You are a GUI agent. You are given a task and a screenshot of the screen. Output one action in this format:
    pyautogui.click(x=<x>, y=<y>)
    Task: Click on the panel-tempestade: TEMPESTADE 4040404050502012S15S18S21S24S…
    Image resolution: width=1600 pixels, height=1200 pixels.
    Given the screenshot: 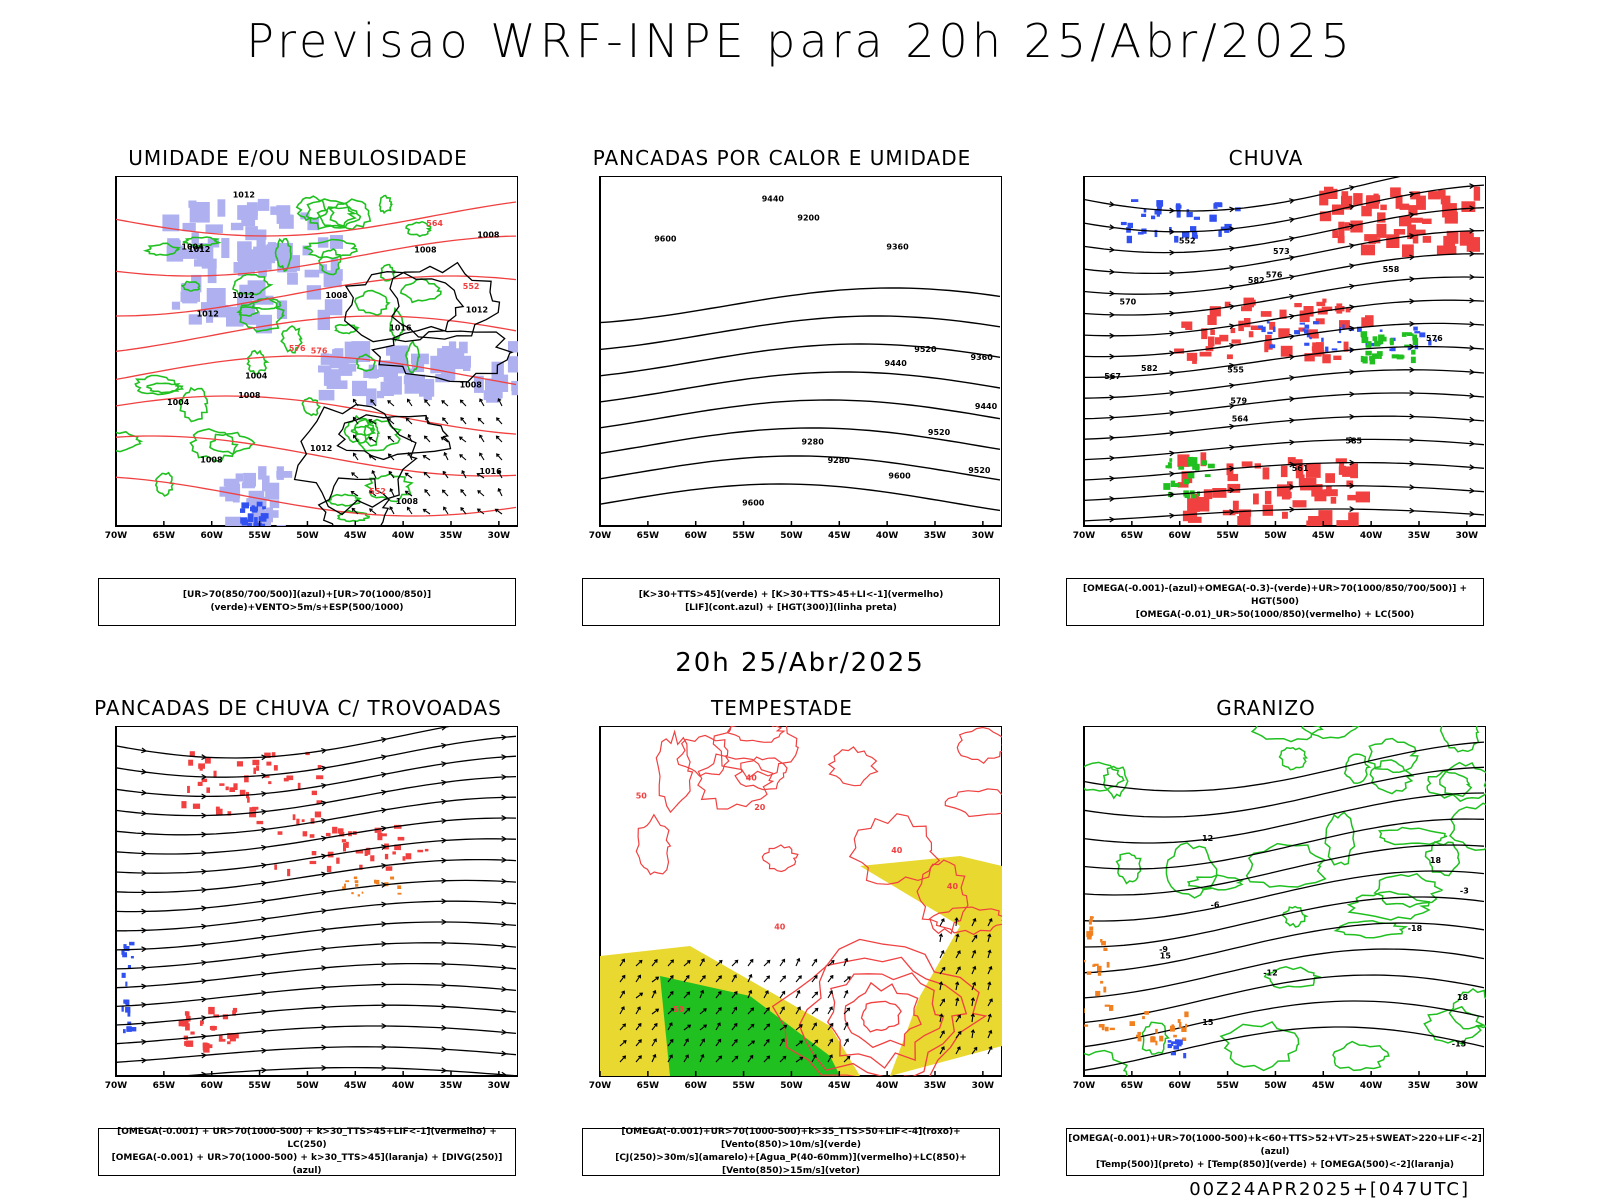 What is the action you would take?
    pyautogui.click(x=782, y=936)
    